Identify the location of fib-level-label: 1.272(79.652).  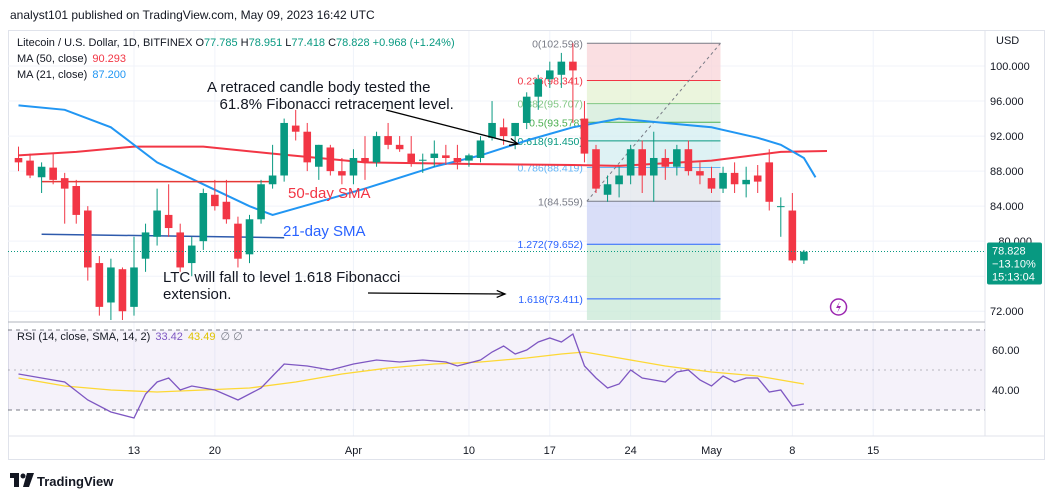
(550, 245).